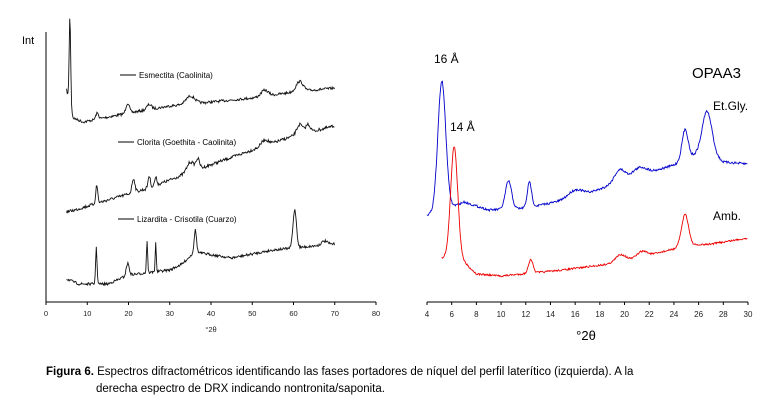  I want to click on right-x-tick-label: 4, so click(427, 314).